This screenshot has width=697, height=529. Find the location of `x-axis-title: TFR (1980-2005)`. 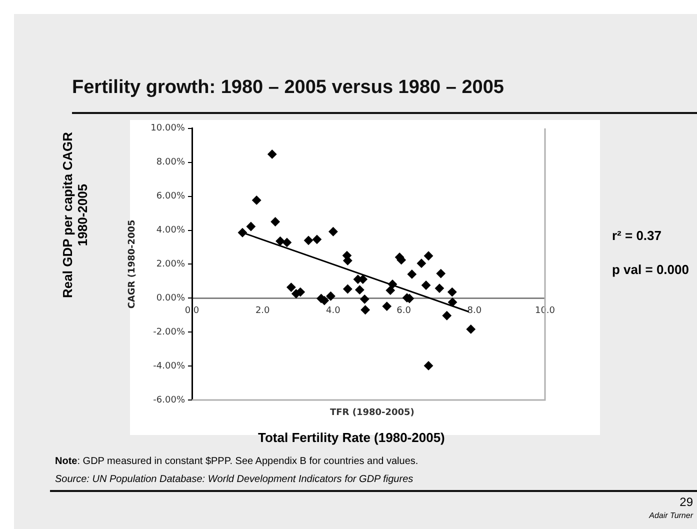

x-axis-title: TFR (1980-2005) is located at coordinates (372, 413).